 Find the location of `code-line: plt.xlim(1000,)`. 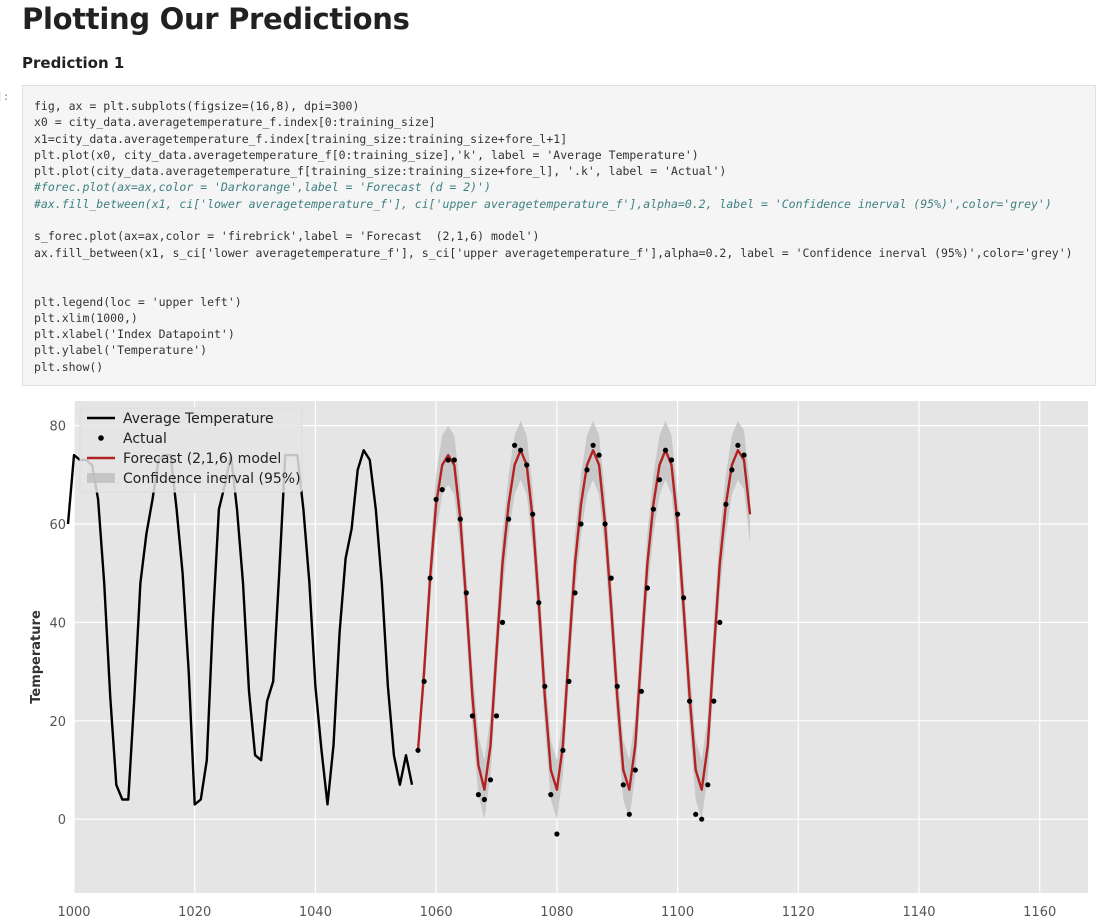

code-line: plt.xlim(1000,) is located at coordinates (86, 317).